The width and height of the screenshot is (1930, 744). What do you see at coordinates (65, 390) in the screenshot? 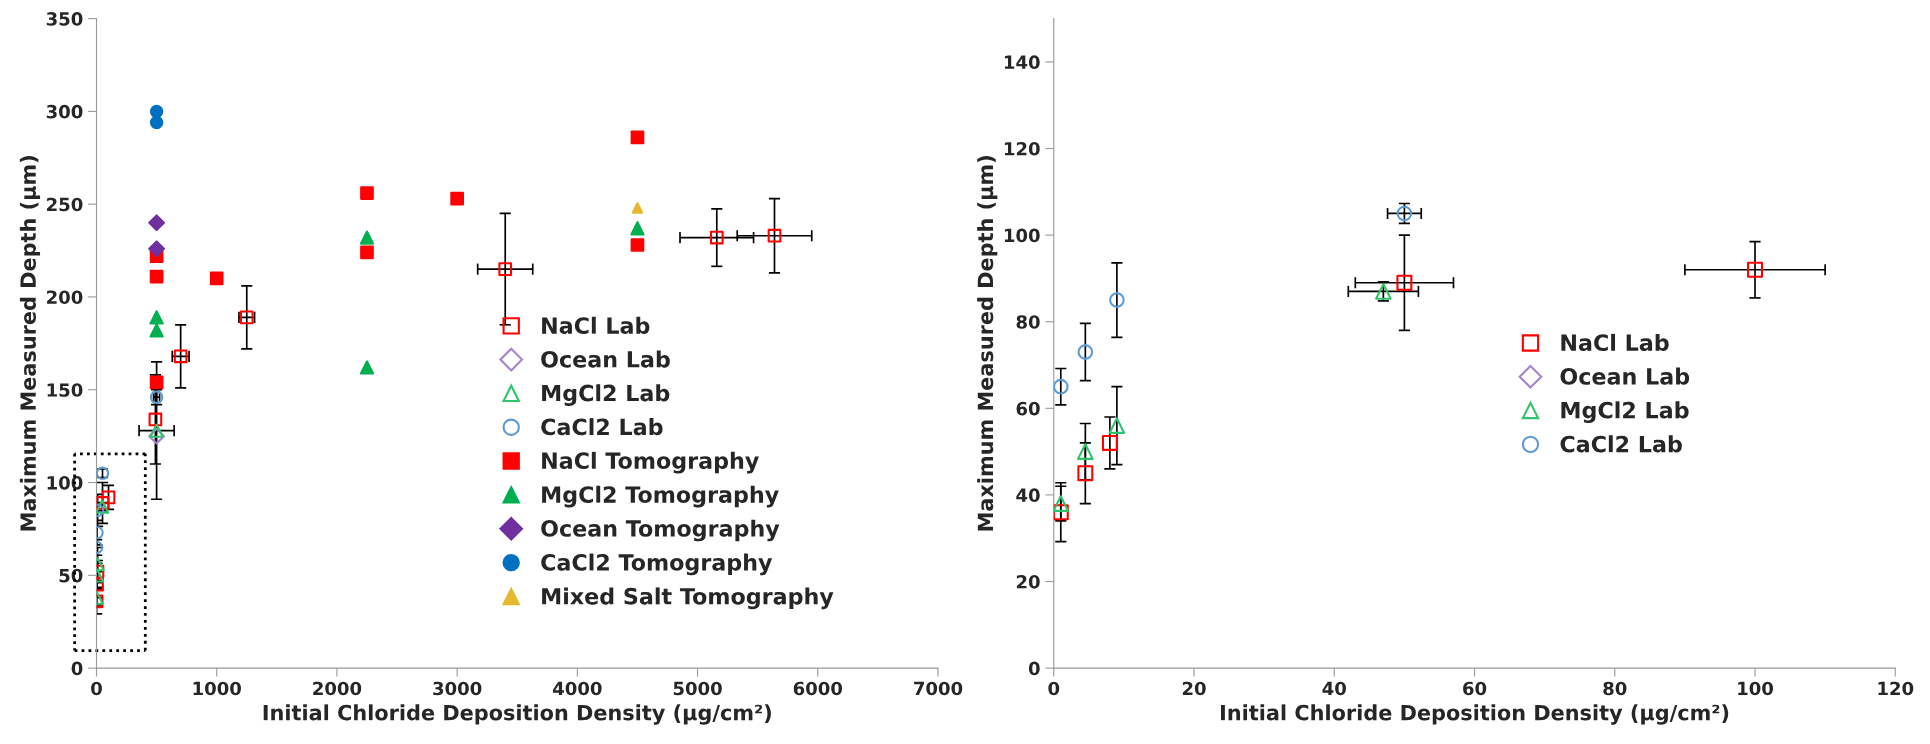
I see `y-tick-label: 150` at bounding box center [65, 390].